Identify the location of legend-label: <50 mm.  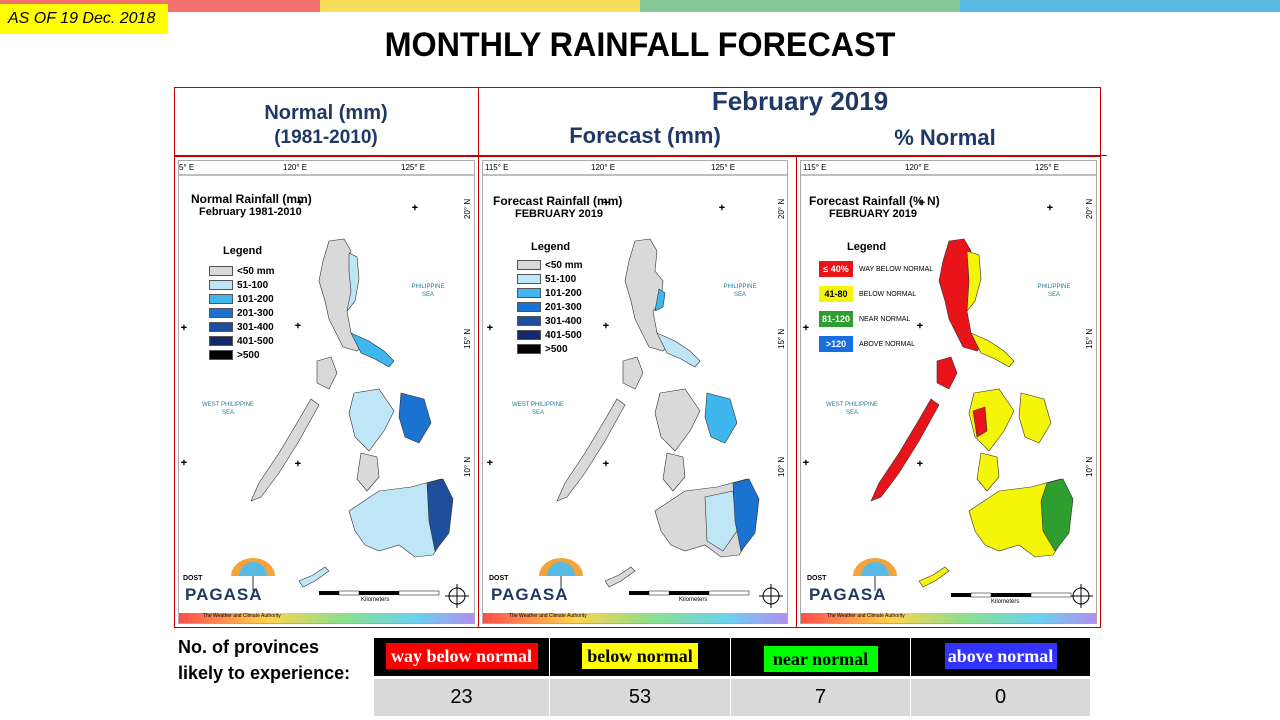
(564, 265).